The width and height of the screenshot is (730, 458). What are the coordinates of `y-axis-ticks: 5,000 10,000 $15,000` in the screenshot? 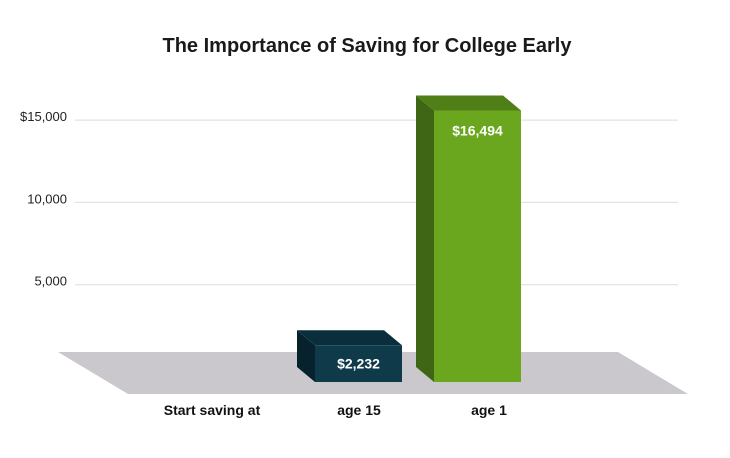 It's located at (43, 199).